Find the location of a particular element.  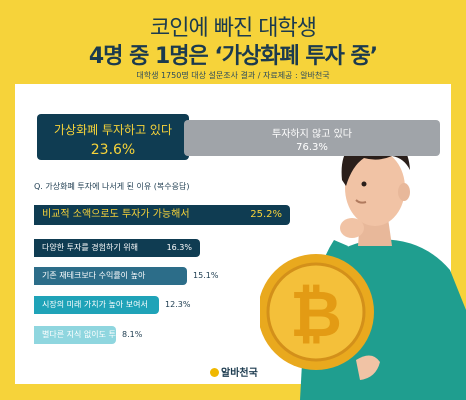

bar-4: 시장의 미래 가치가 높아 보여서 12.3% is located at coordinates (112, 305).